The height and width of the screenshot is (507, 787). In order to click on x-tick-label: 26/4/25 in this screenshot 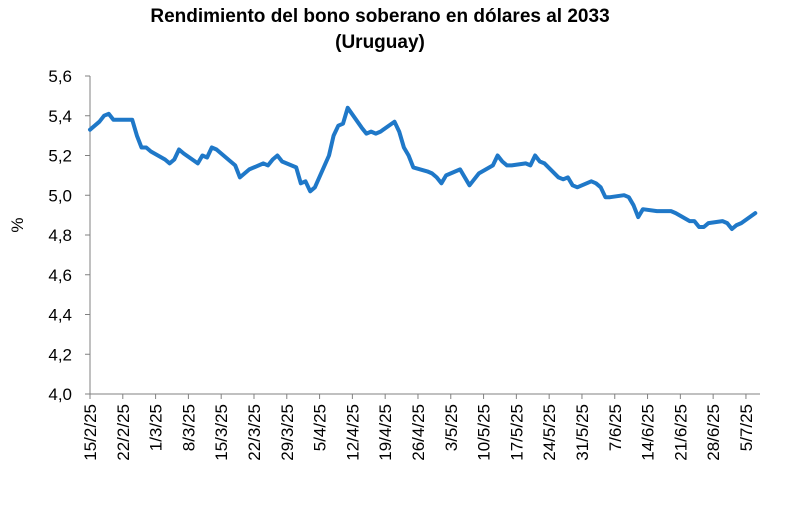, I will do `click(418, 432)`.